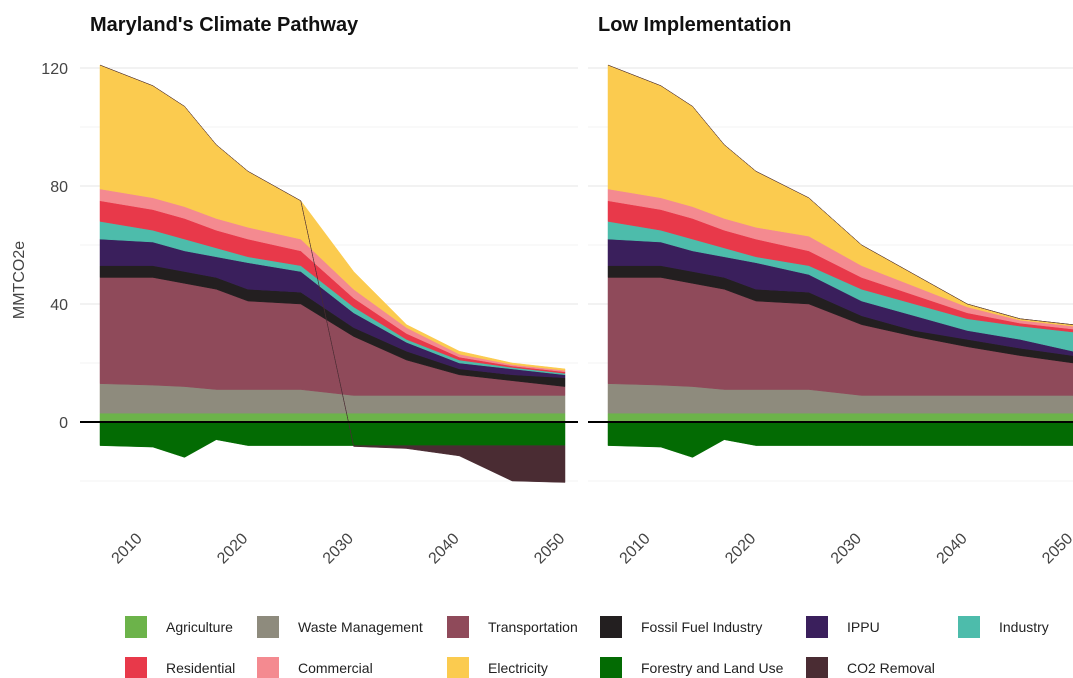 The height and width of the screenshot is (678, 1073). Describe the element at coordinates (360, 627) in the screenshot. I see `legend-label: Waste Management` at that location.